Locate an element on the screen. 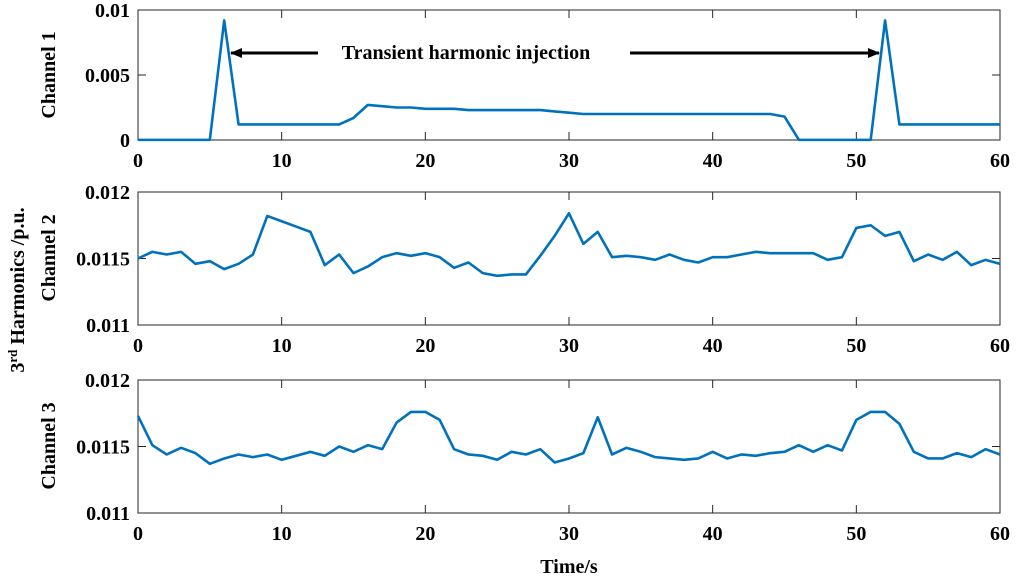 This screenshot has height=580, width=1024. panel-1-x-tick-label: 50 is located at coordinates (856, 161).